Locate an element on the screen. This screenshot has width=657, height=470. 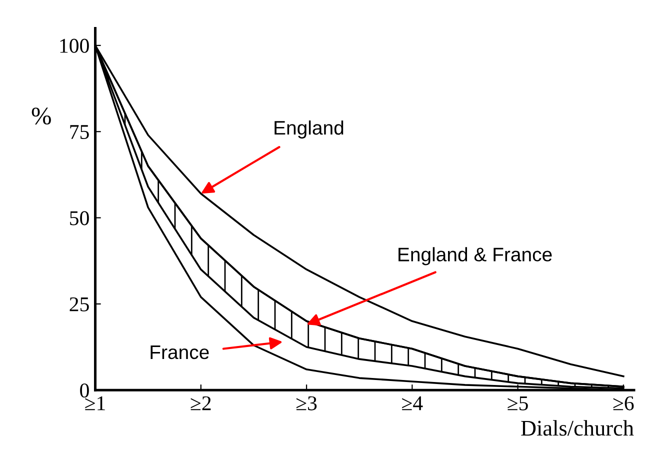
x-tick-label: ≥4 is located at coordinates (412, 403).